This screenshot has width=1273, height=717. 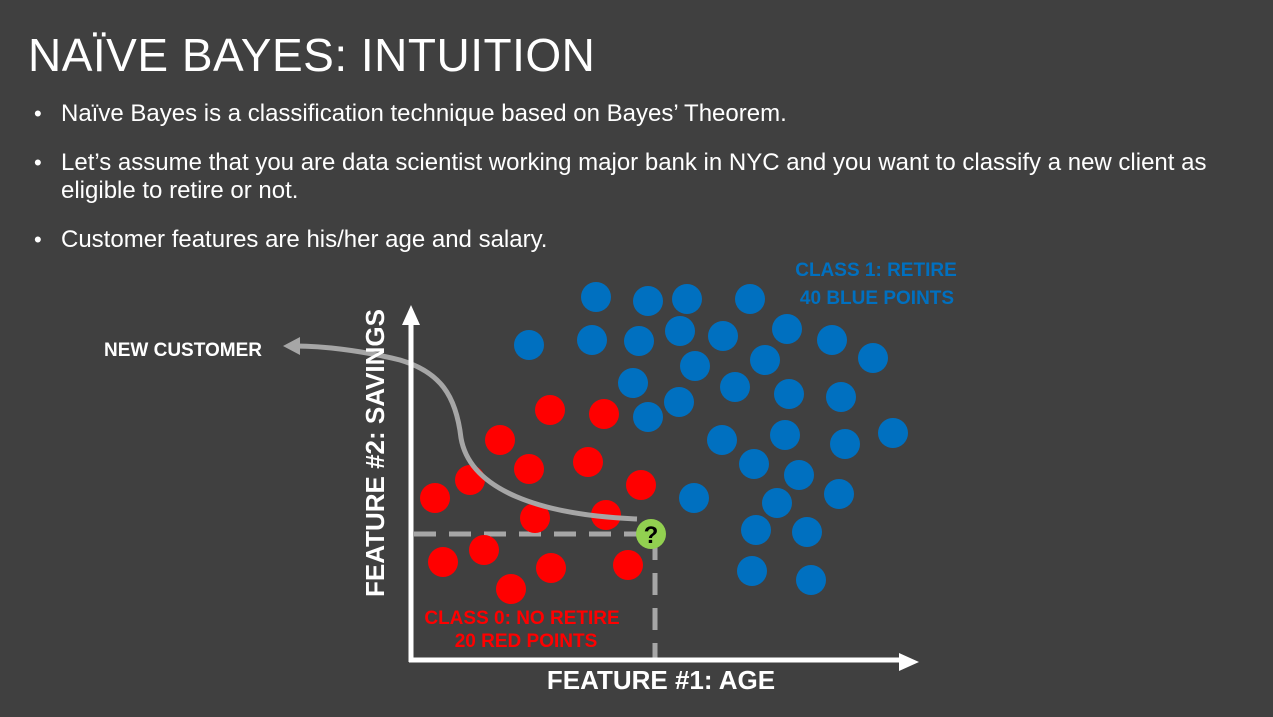 I want to click on blue-points, so click(x=711, y=438).